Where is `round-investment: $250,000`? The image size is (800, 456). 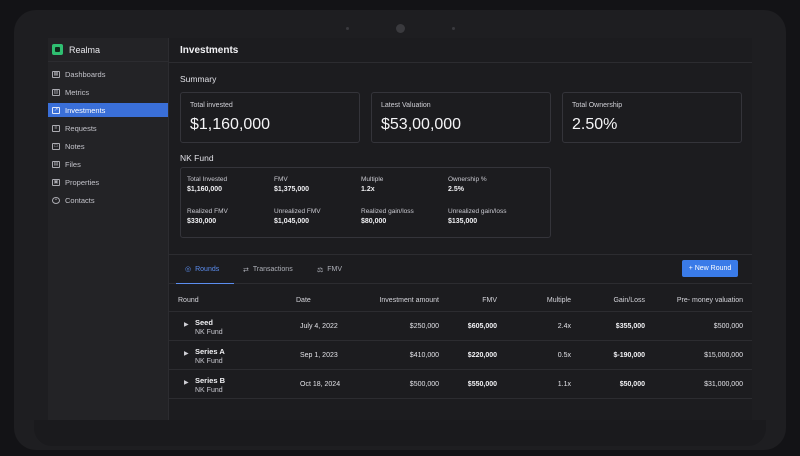 round-investment: $250,000 is located at coordinates (424, 326).